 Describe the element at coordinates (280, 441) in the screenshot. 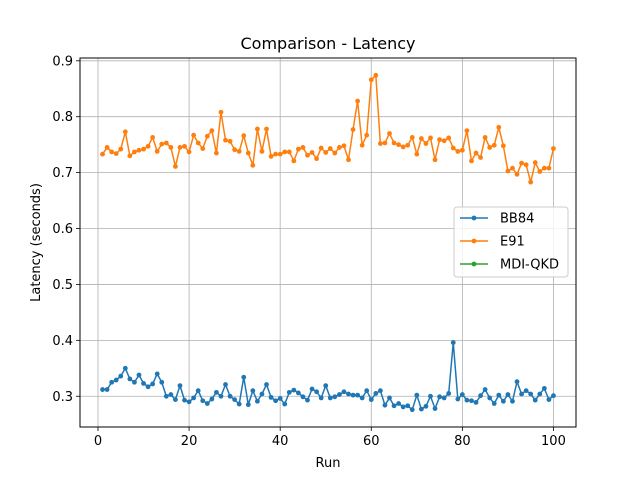

I see `x-tick-label: 40` at that location.